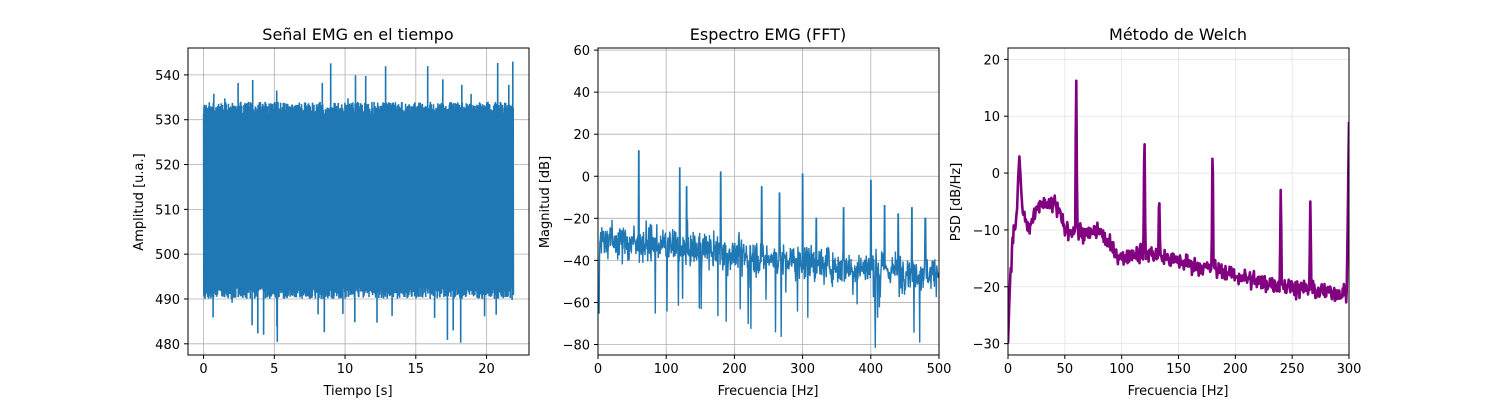 The height and width of the screenshot is (400, 1500). I want to click on y-tick-label: −80, so click(576, 345).